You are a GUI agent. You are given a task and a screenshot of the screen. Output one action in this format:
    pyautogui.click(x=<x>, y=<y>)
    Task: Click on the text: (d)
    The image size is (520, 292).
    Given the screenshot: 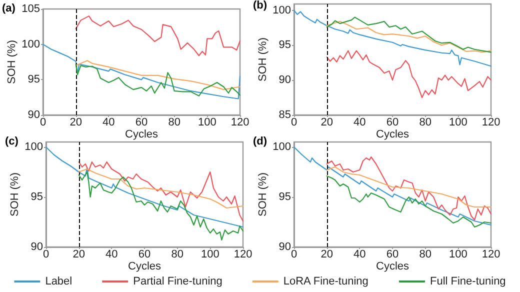 What is the action you would take?
    pyautogui.click(x=260, y=142)
    